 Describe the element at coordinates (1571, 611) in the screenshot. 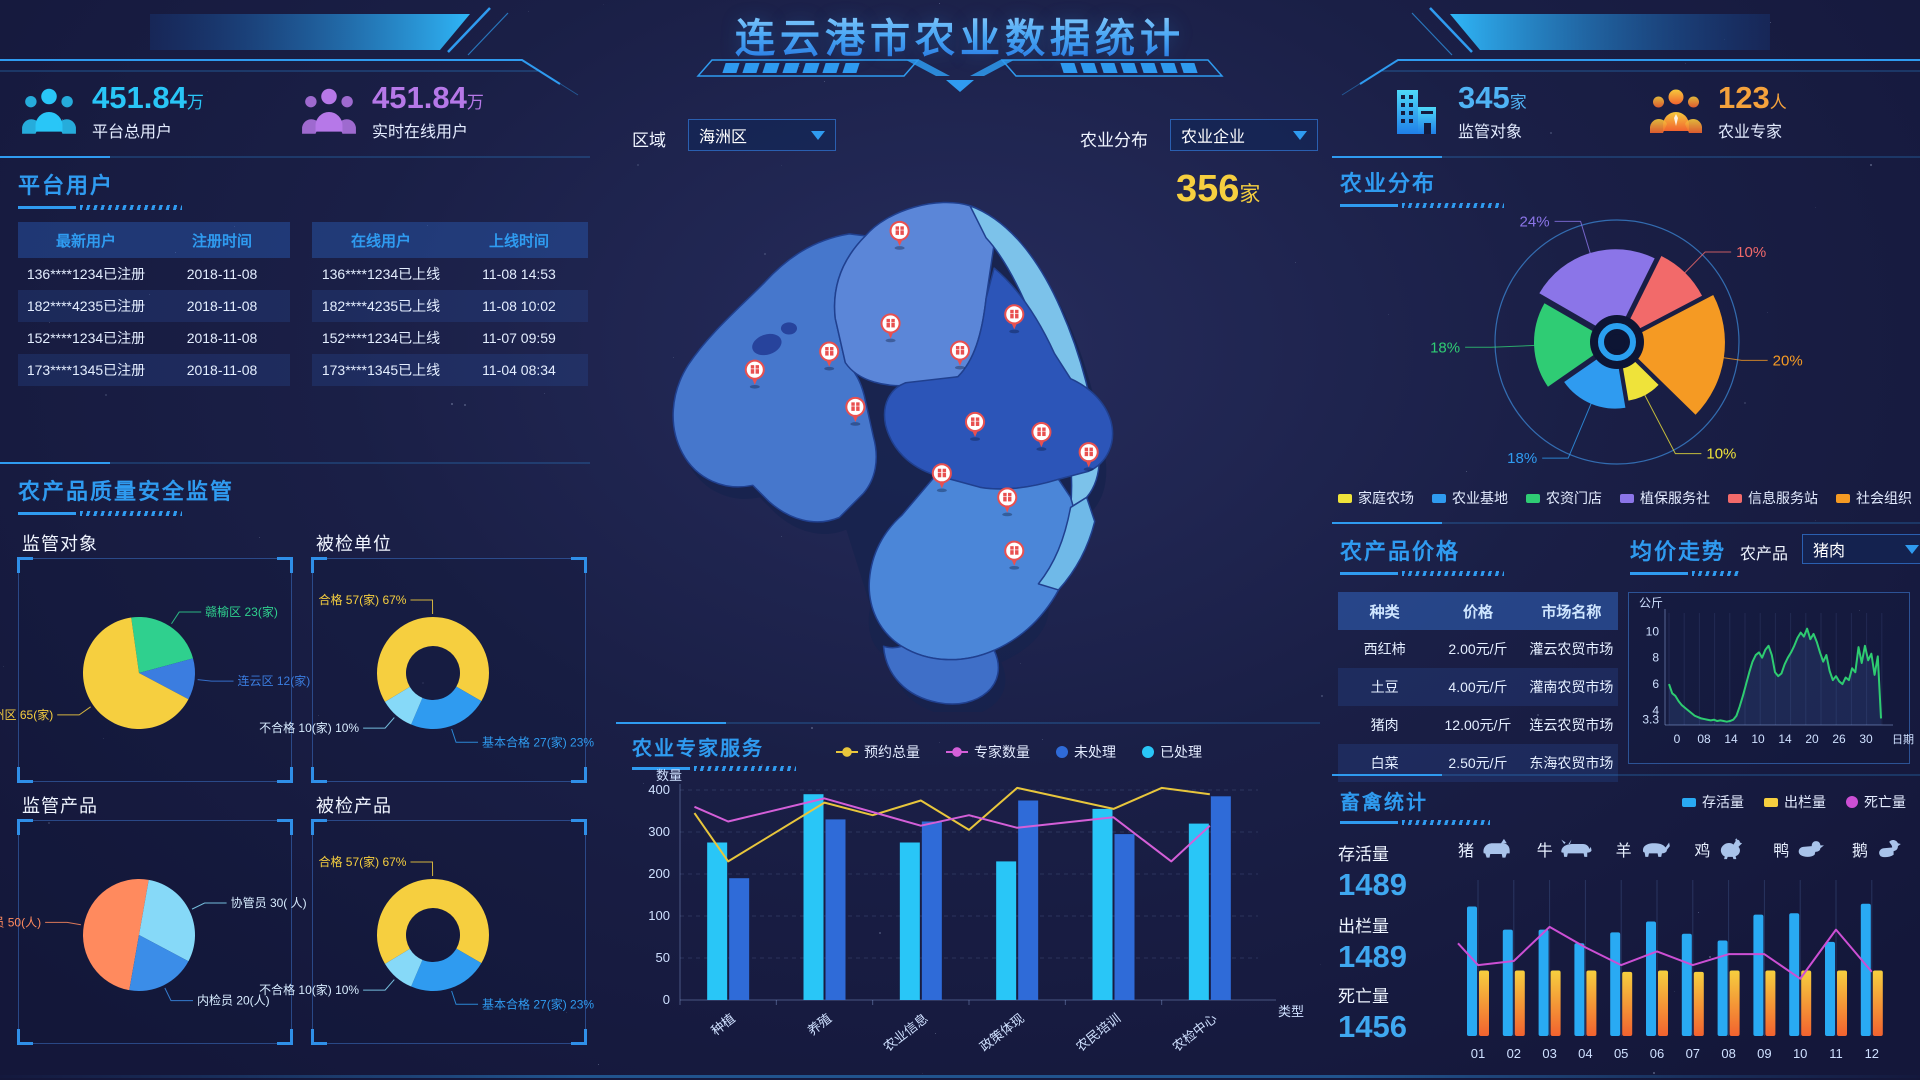

I see `column-header: 市场名称` at that location.